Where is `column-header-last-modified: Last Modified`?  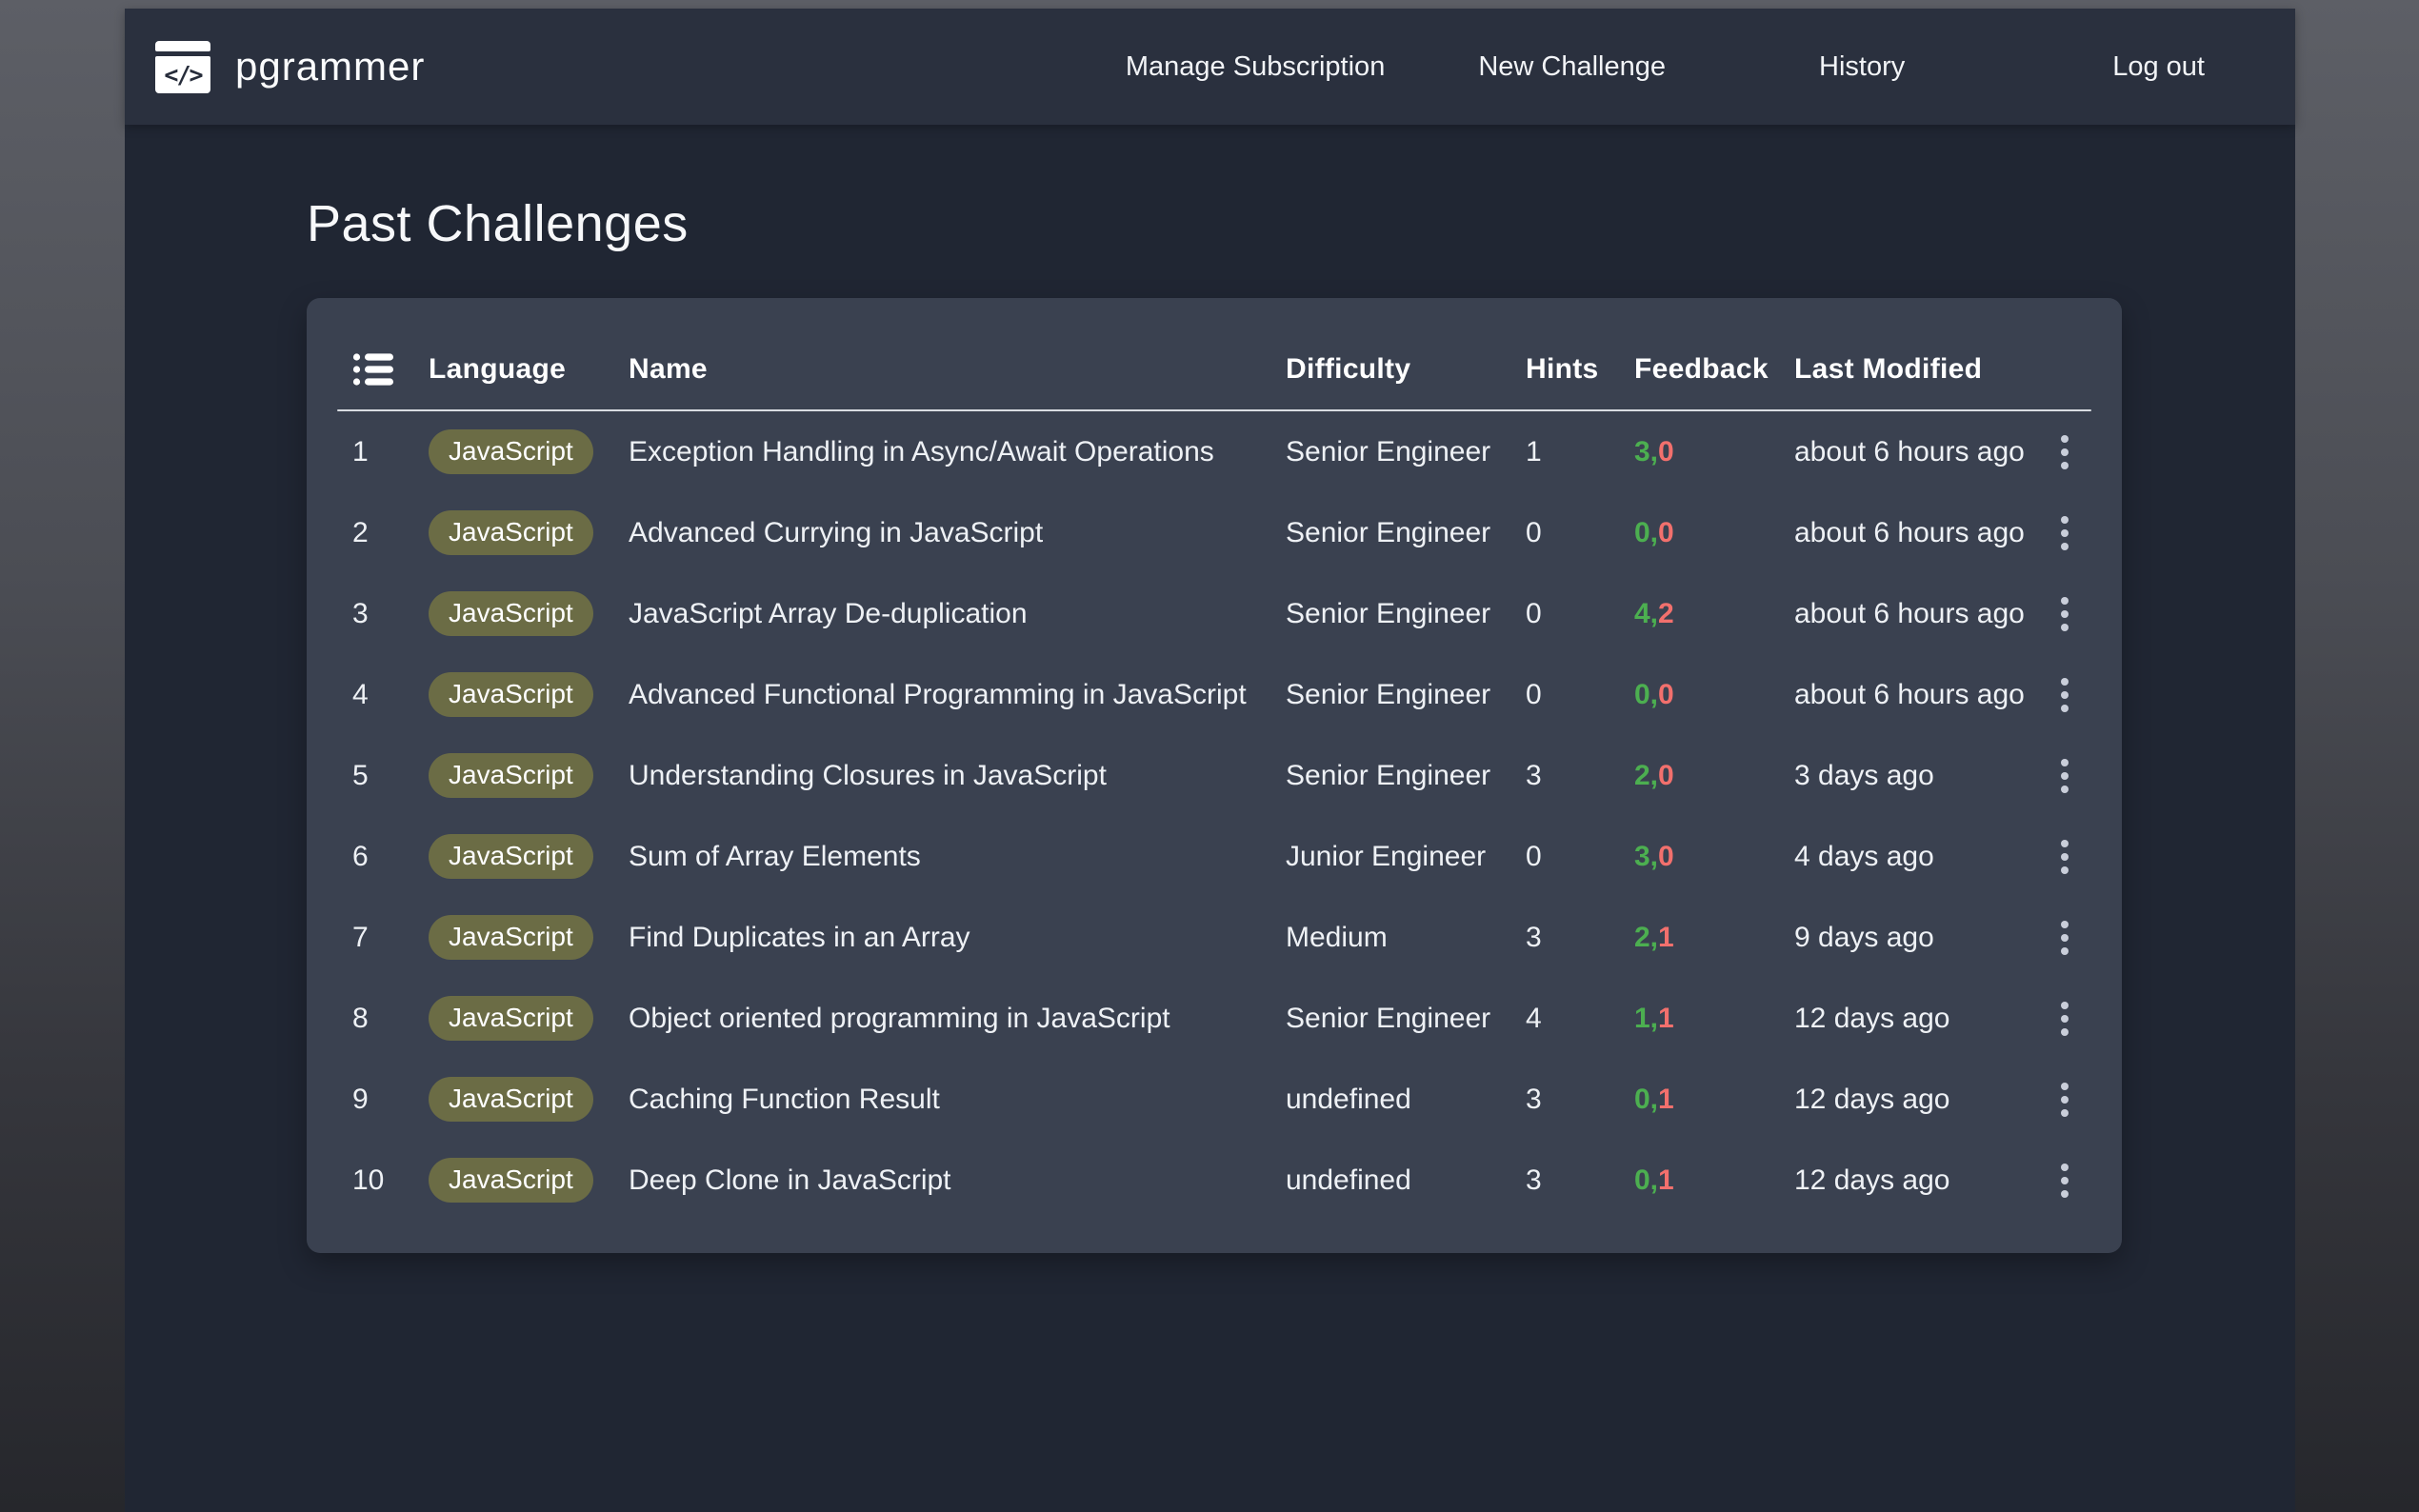 column-header-last-modified: Last Modified is located at coordinates (1888, 368).